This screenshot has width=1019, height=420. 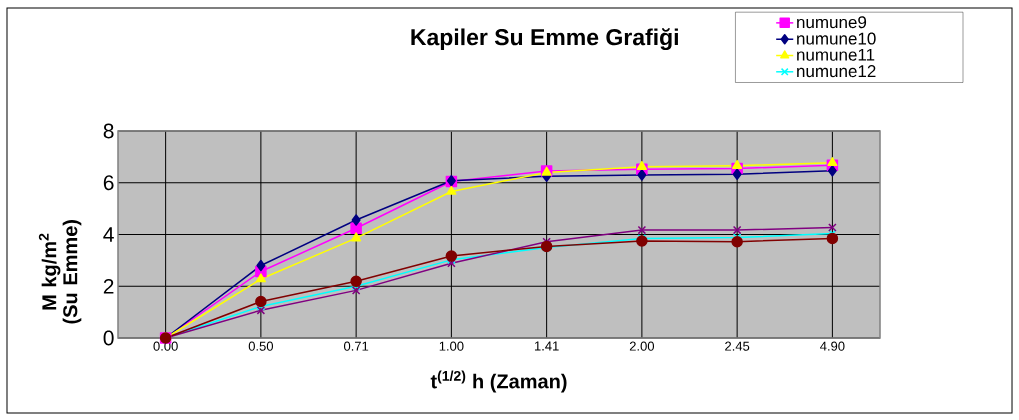 What do you see at coordinates (642, 346) in the screenshot?
I see `x-tick-label: 2.00` at bounding box center [642, 346].